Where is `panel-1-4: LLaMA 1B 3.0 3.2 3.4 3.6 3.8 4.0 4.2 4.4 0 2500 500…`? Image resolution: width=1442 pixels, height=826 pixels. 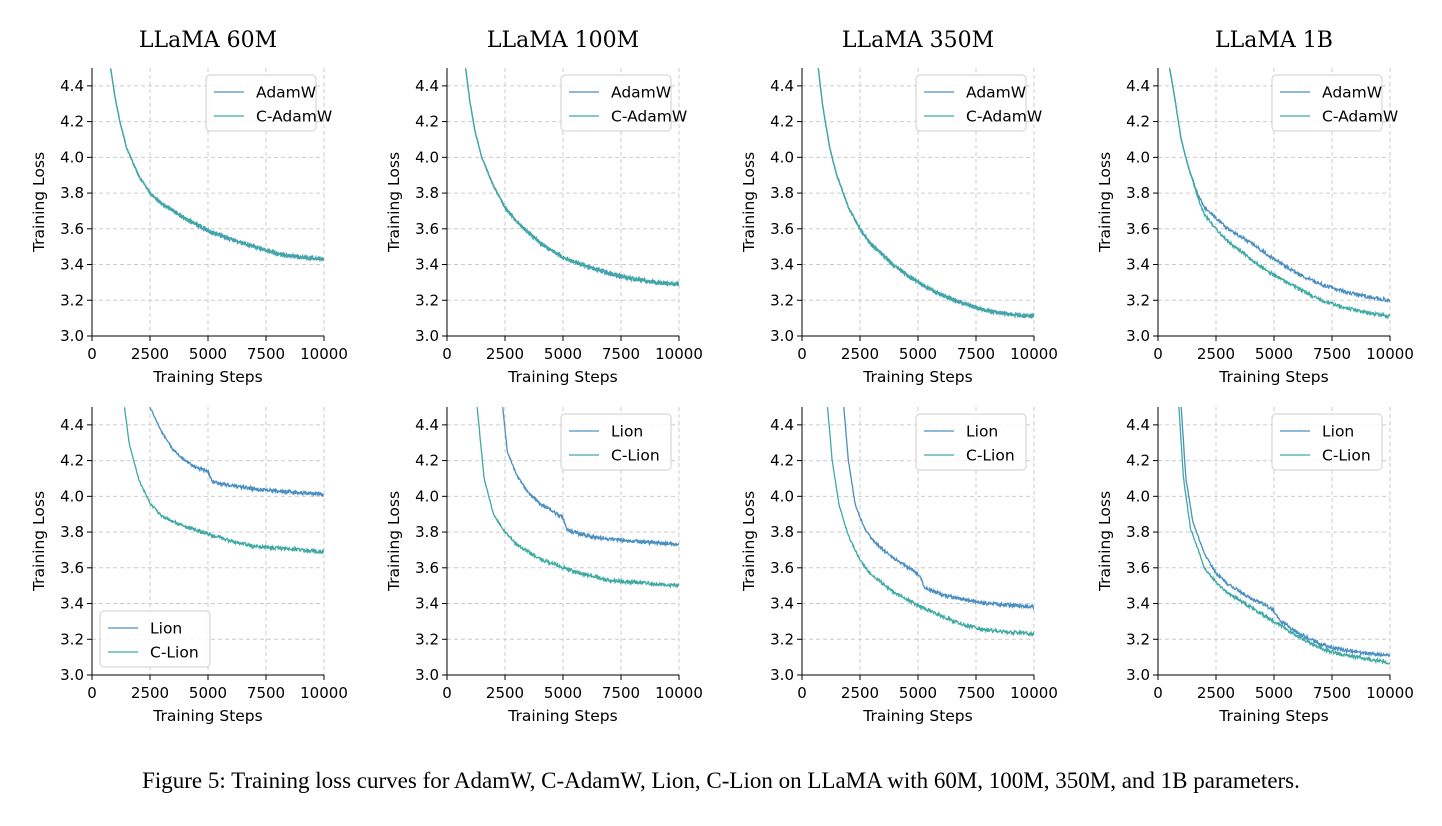
panel-1-4: LLaMA 1B 3.0 3.2 3.4 3.6 3.8 4.0 4.2 4.4 0 2500 500… is located at coordinates (1255, 207).